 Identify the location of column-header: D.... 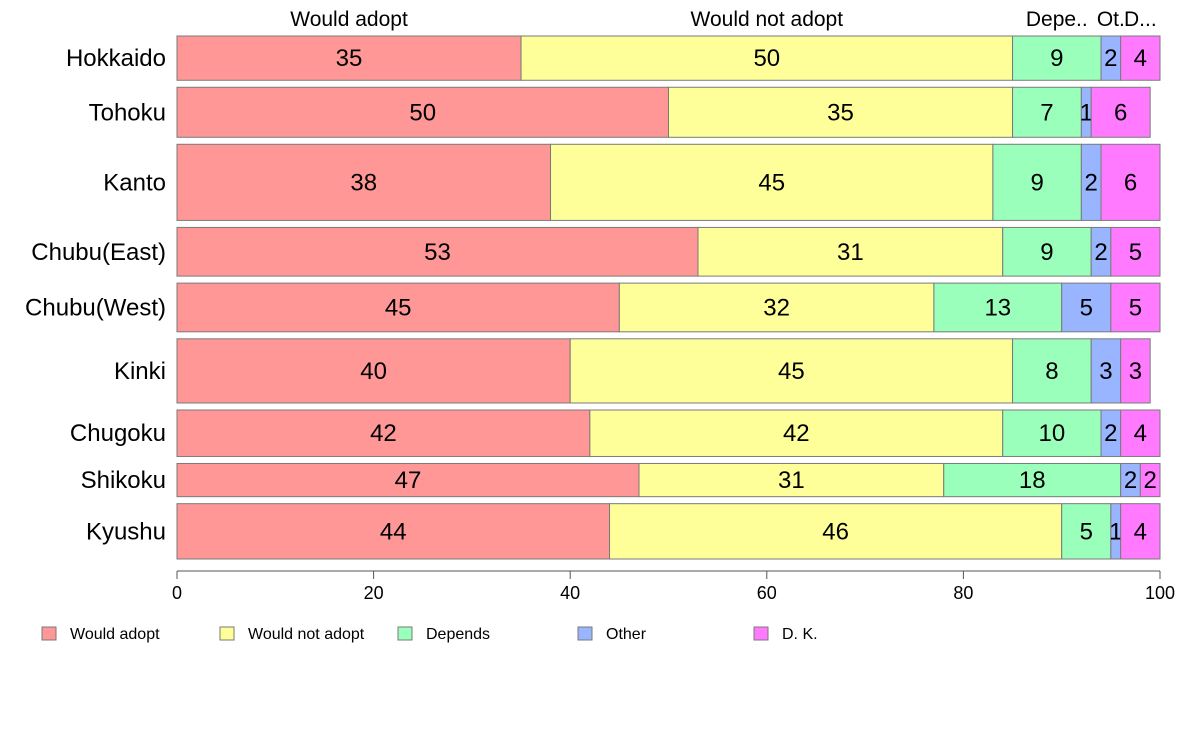
(1140, 19).